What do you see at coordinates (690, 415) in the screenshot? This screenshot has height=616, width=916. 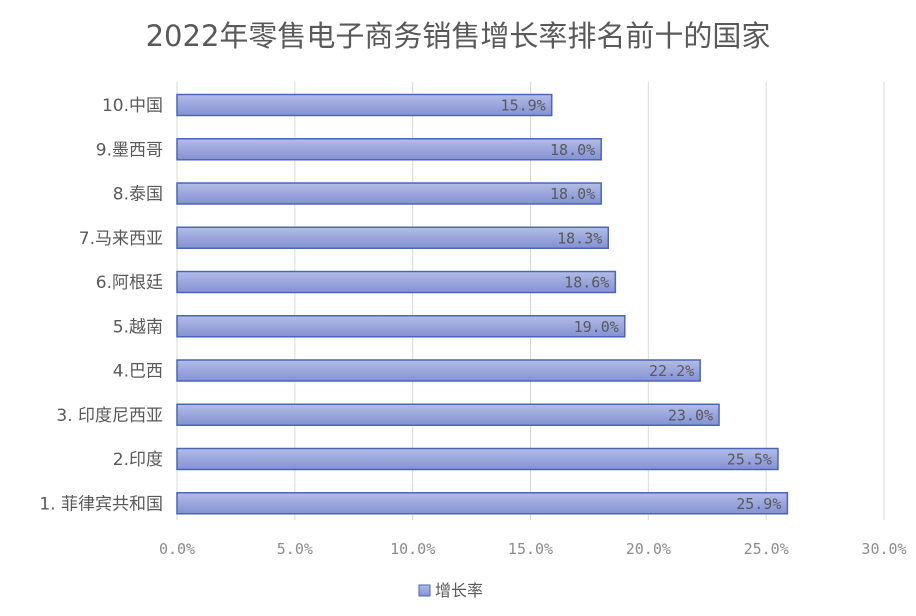 I see `data-label: 23.0%` at bounding box center [690, 415].